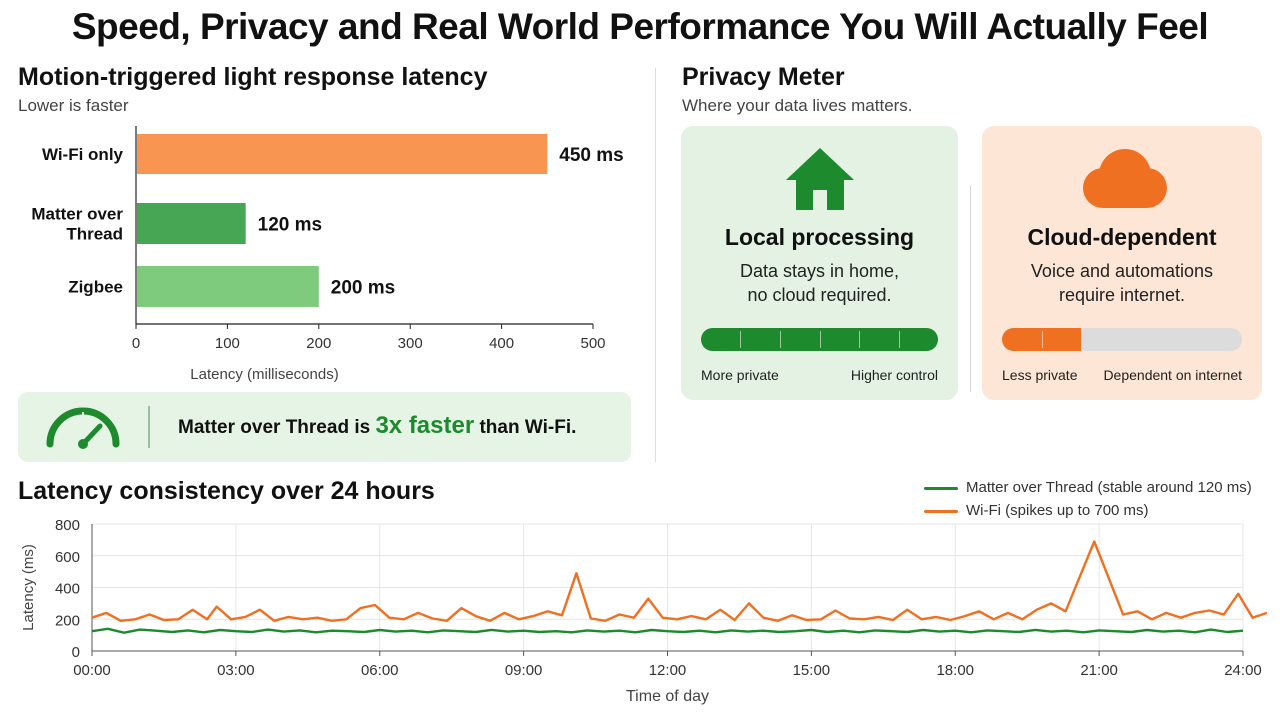 The width and height of the screenshot is (1280, 720). What do you see at coordinates (1122, 237) in the screenshot?
I see `cloud-card-title: Cloud-dependent` at bounding box center [1122, 237].